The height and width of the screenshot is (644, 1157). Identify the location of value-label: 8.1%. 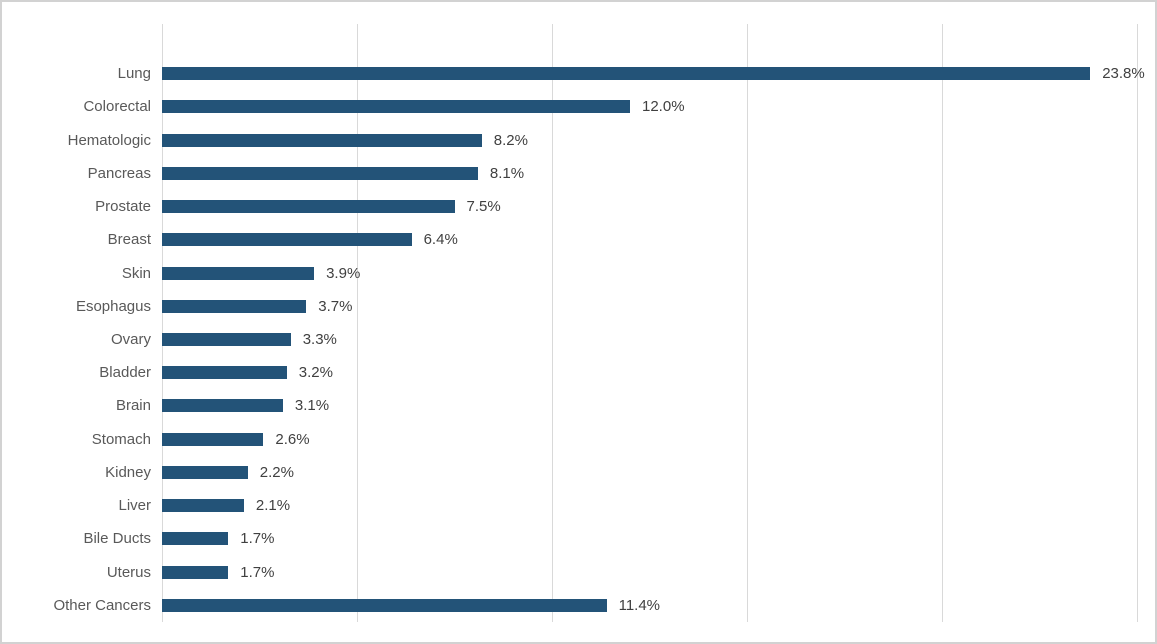
(507, 173).